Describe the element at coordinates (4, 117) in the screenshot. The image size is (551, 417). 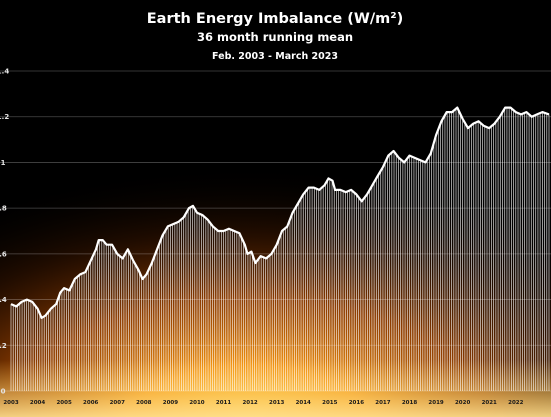
I see `y-tick-label: 1.2` at that location.